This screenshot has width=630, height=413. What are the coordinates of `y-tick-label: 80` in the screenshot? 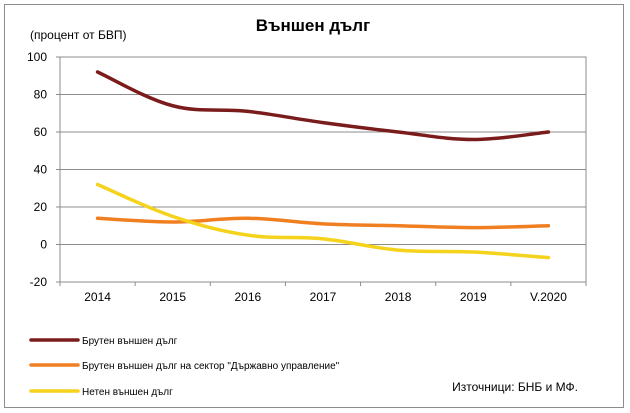 It's located at (41, 95).